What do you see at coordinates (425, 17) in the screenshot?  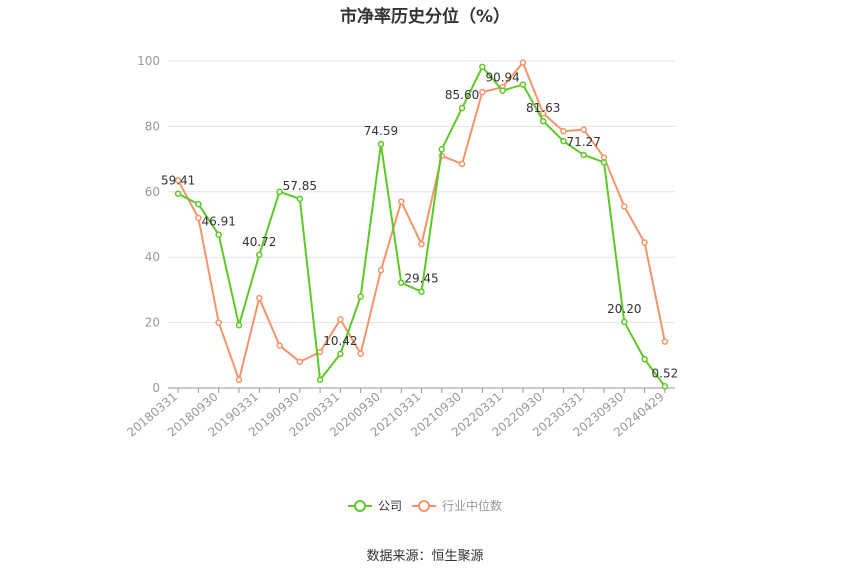 I see `chart-title: 市净率历史分位（%）` at bounding box center [425, 17].